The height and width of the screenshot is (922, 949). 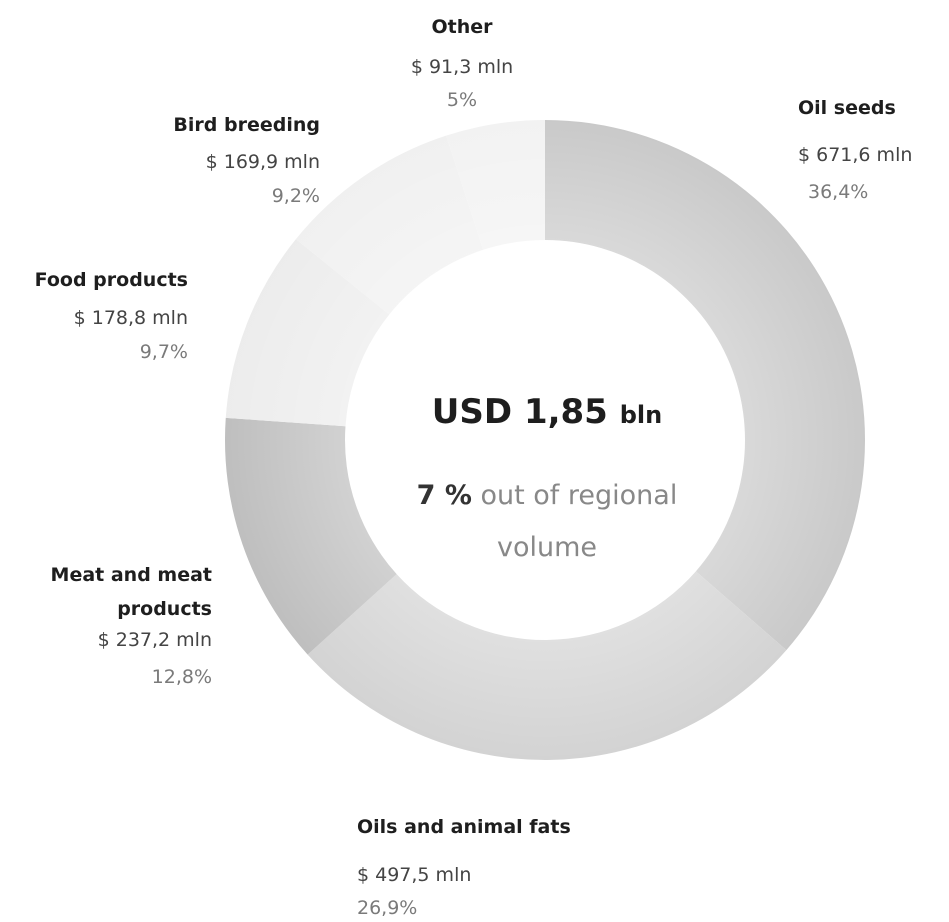 What do you see at coordinates (414, 875) in the screenshot?
I see `slice-amount: $ 497,5 mln` at bounding box center [414, 875].